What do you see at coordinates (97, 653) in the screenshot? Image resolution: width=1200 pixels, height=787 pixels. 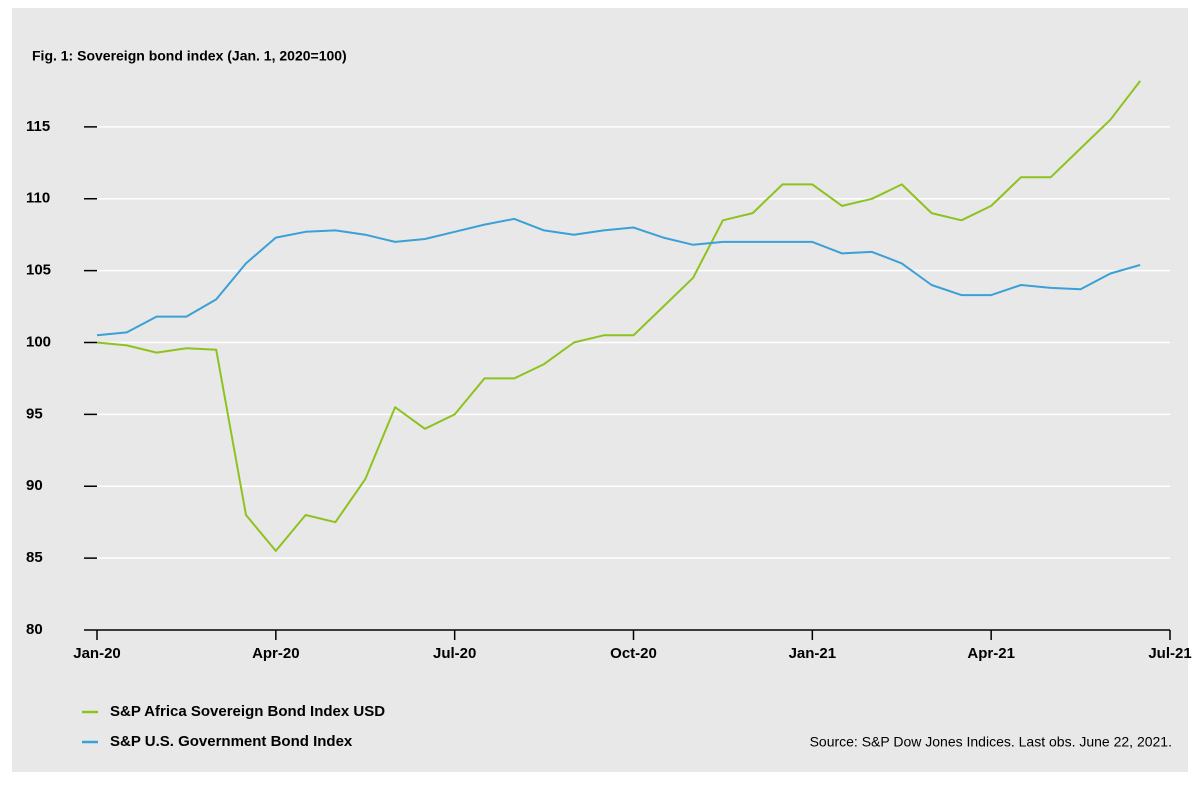 I see `x-tick-label: Jan-20` at bounding box center [97, 653].